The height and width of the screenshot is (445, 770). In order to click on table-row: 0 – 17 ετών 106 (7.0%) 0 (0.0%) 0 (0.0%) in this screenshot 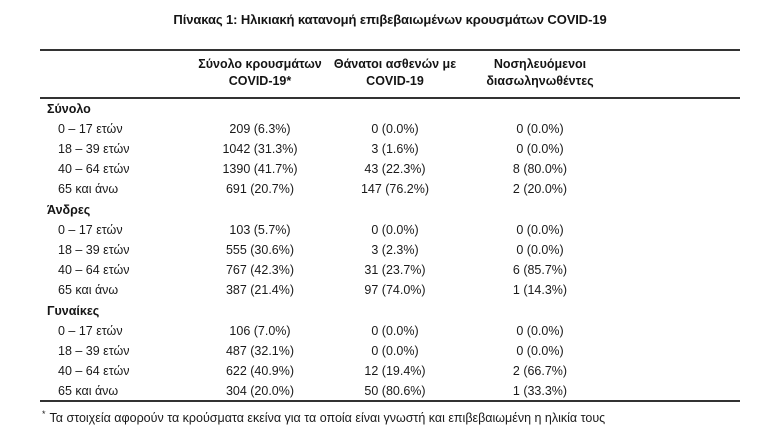, I will do `click(390, 331)`.